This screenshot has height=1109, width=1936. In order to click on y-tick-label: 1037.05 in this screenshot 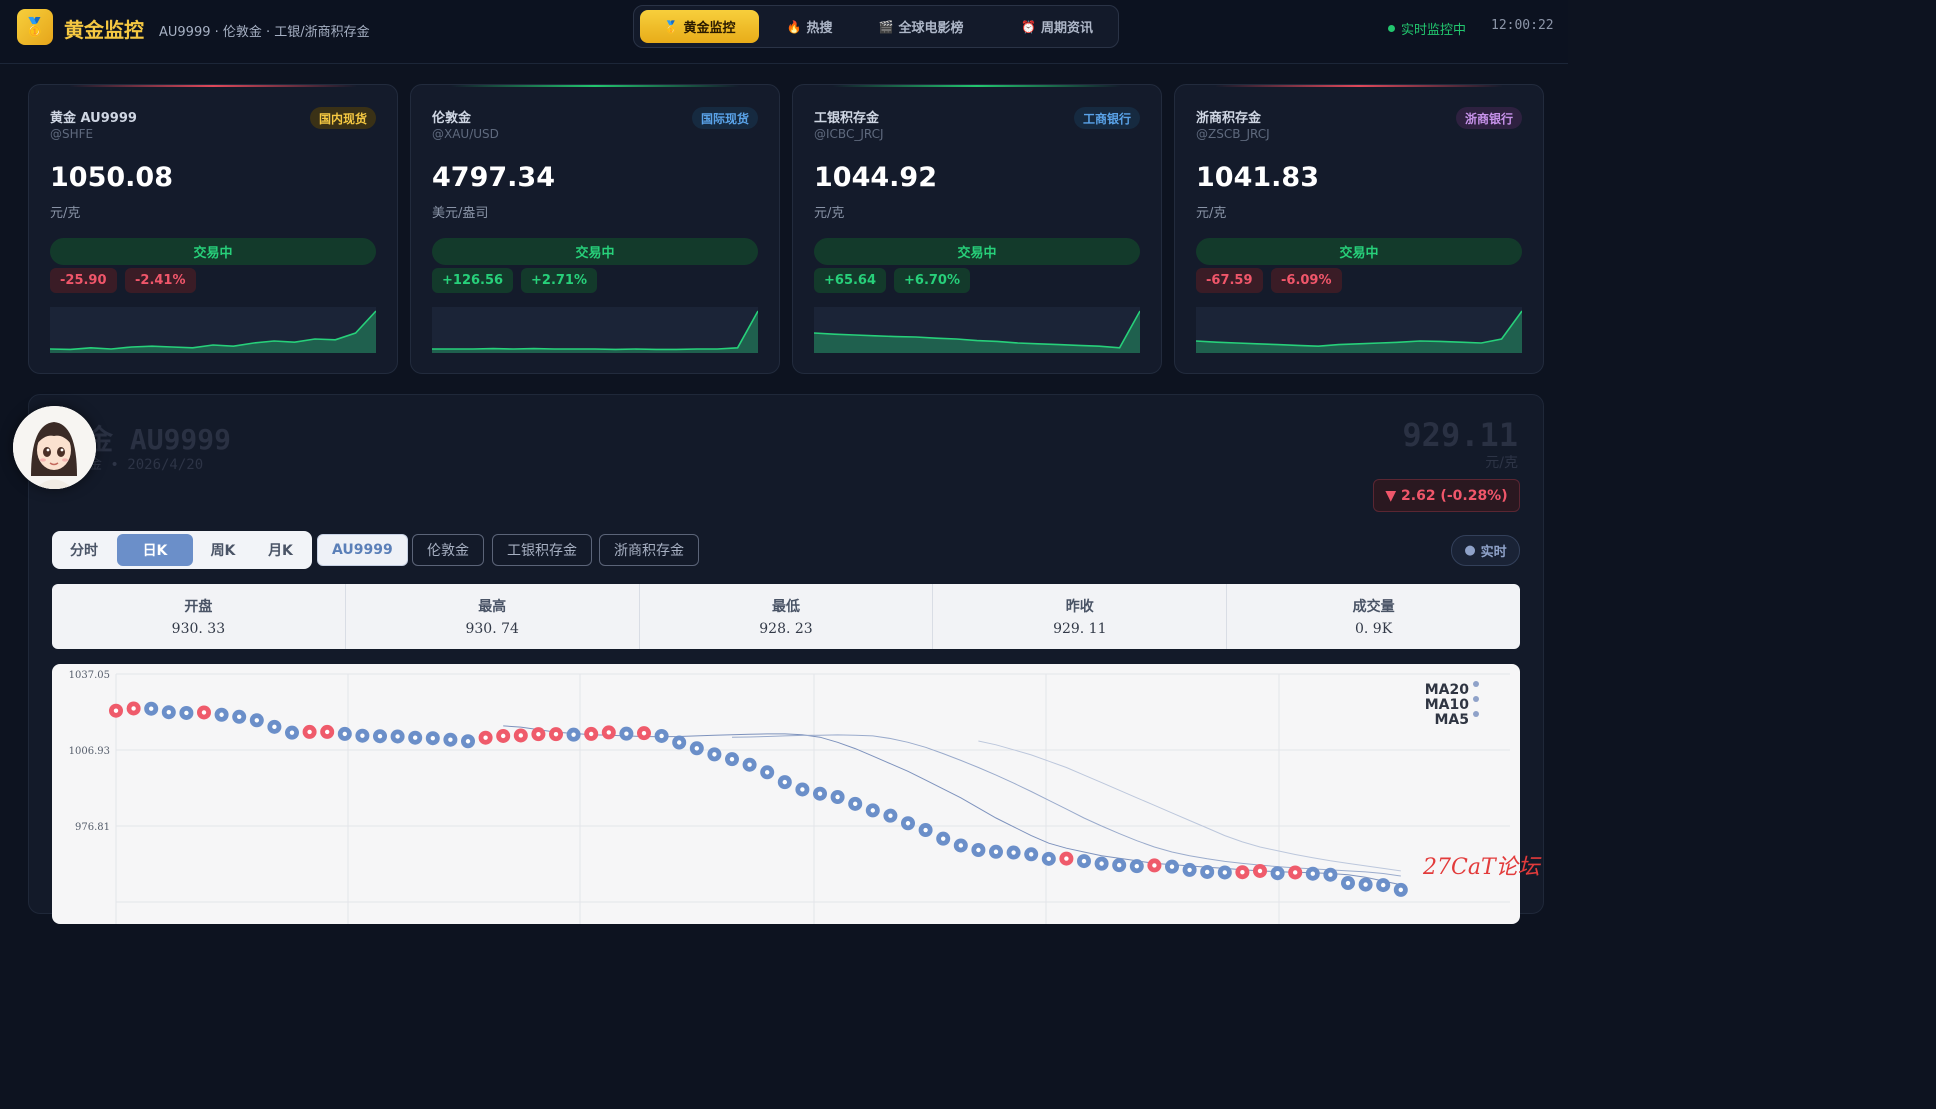, I will do `click(89, 675)`.